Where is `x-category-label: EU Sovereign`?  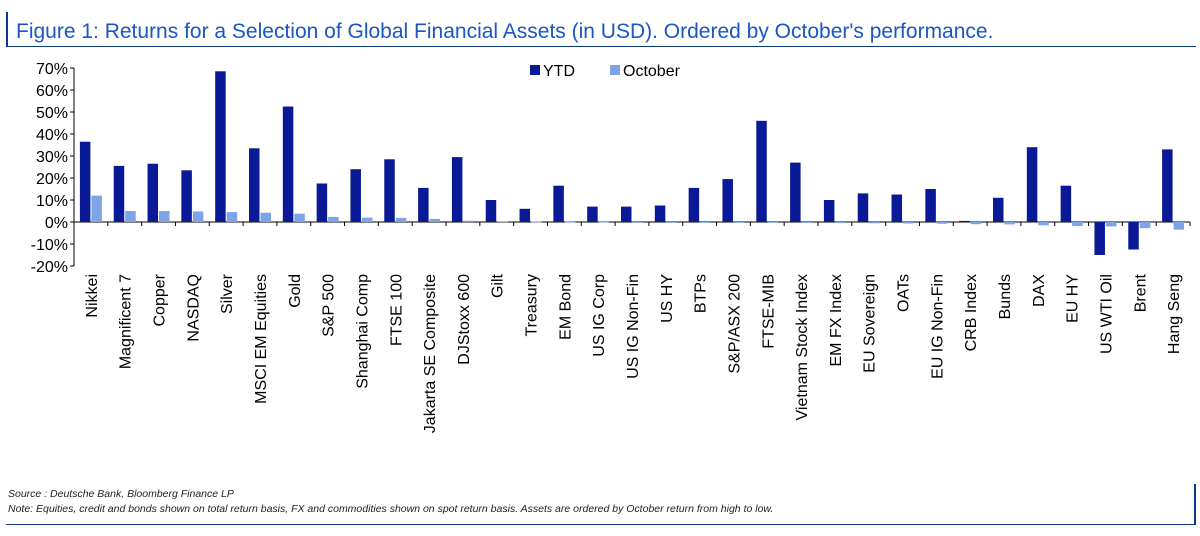 x-category-label: EU Sovereign is located at coordinates (870, 323).